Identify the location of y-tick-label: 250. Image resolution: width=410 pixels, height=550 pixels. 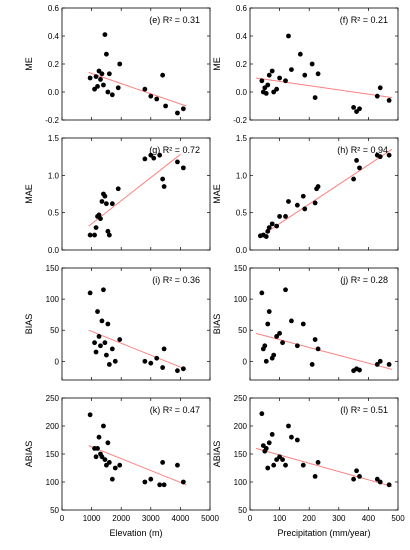
(53, 398).